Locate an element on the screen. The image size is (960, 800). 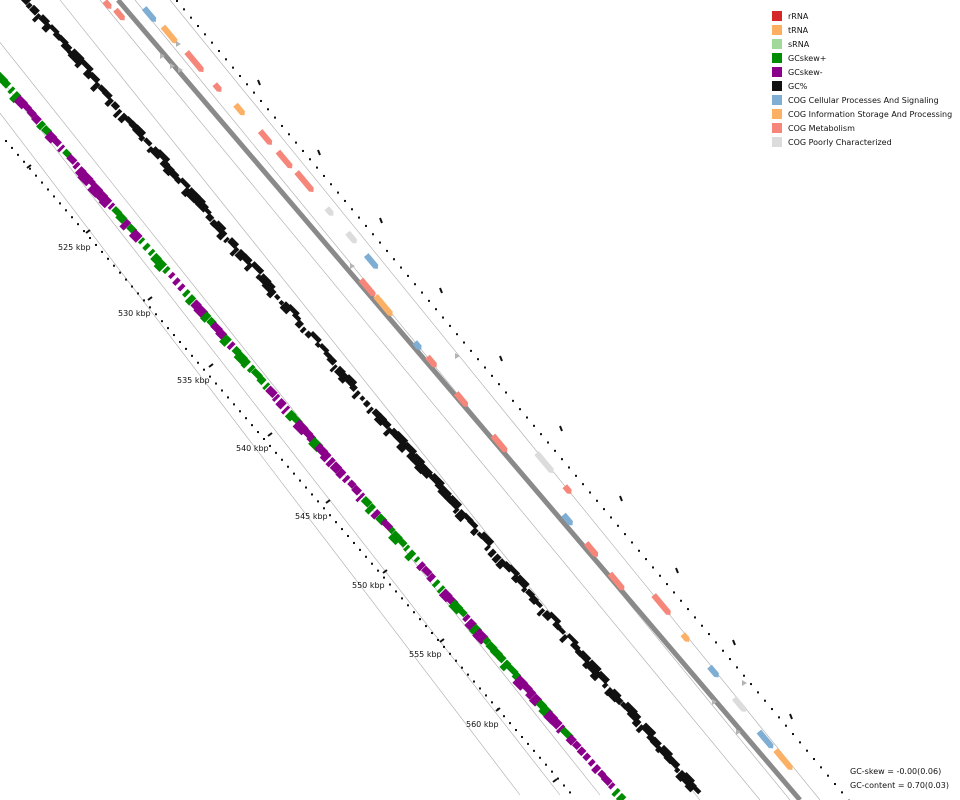
legend-item: GCskew- is located at coordinates (866, 72).